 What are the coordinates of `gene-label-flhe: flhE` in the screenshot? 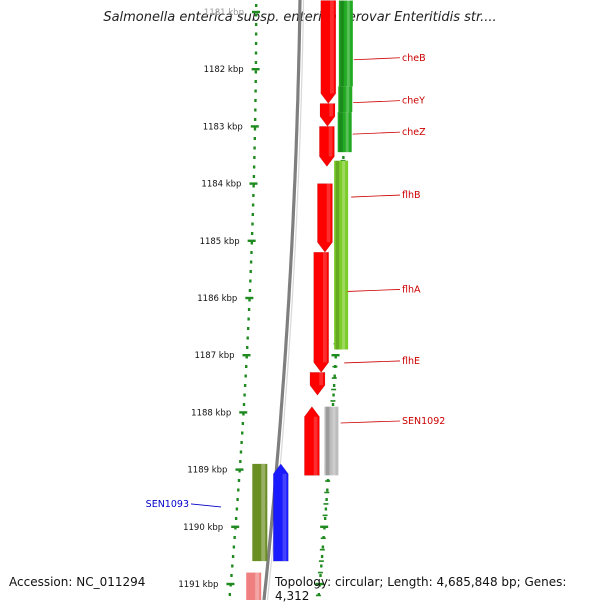 It's located at (411, 361).